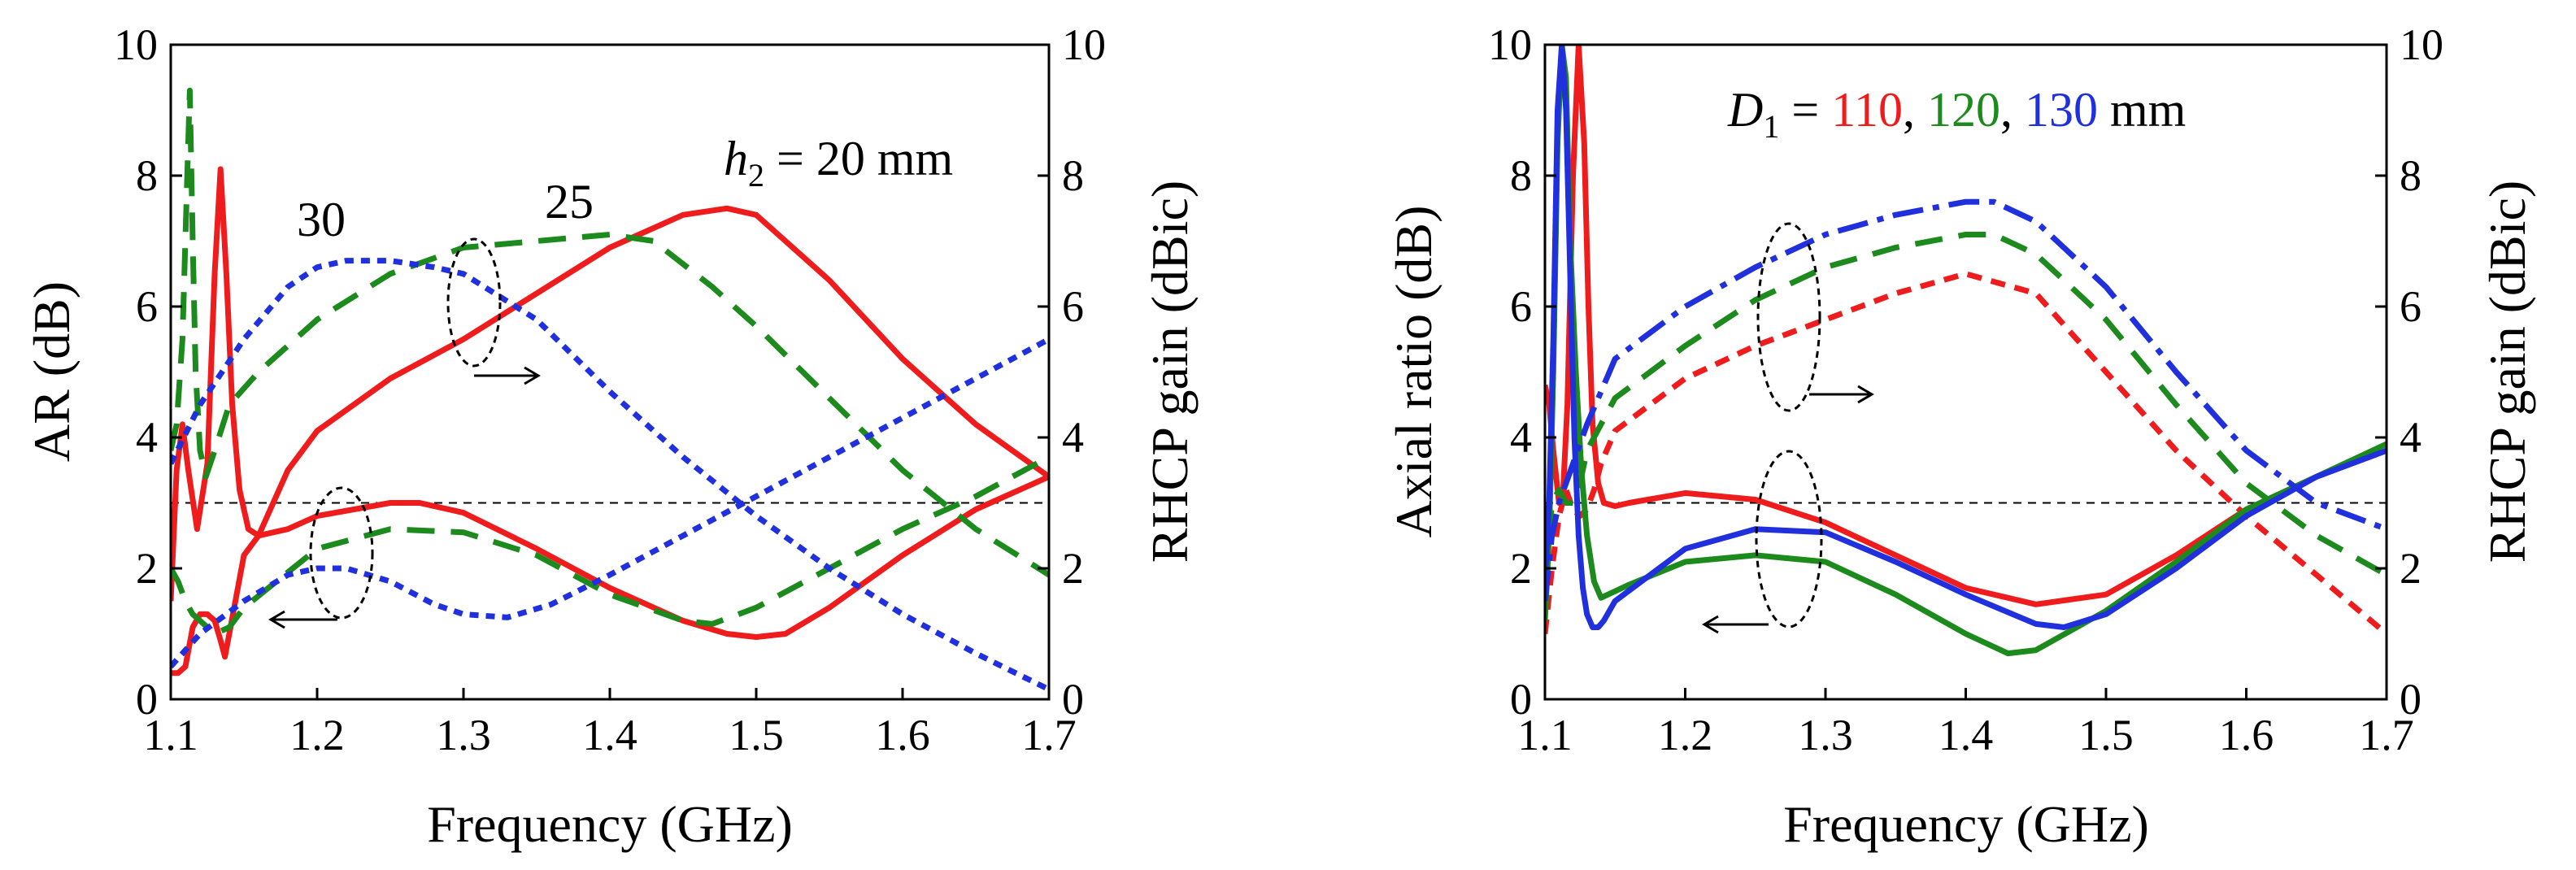 The height and width of the screenshot is (870, 2576). Describe the element at coordinates (1957, 114) in the screenshot. I see `legend-d1-values: D1 = 110, 120, 130 mm` at that location.